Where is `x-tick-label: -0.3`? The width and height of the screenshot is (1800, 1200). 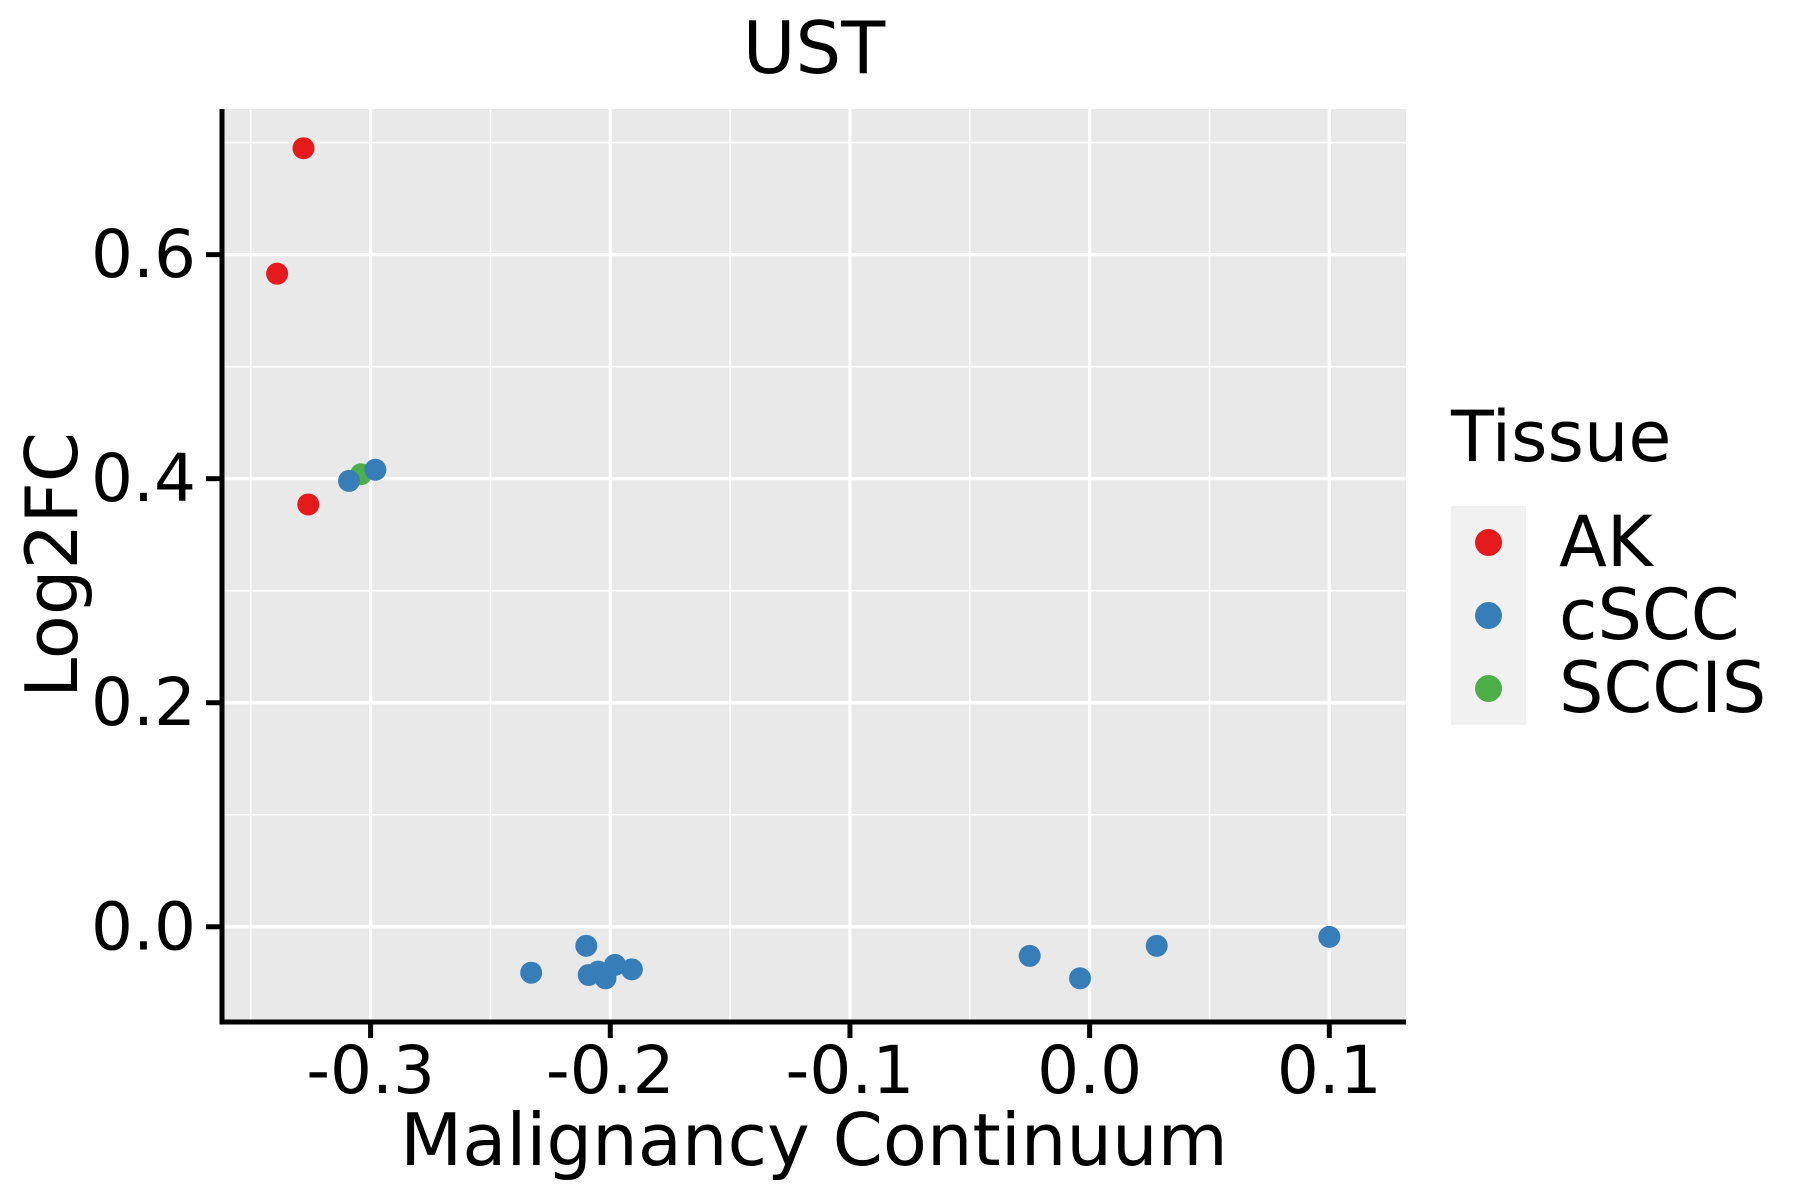
x-tick-label: -0.3 is located at coordinates (370, 1070).